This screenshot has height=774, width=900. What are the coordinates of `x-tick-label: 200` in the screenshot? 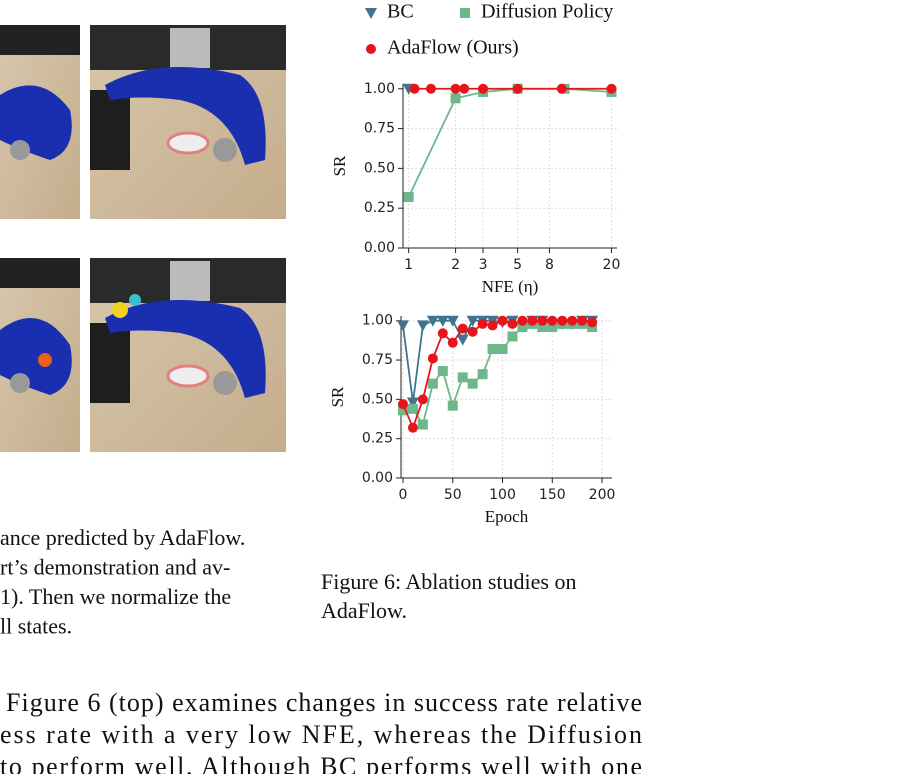 It's located at (602, 495).